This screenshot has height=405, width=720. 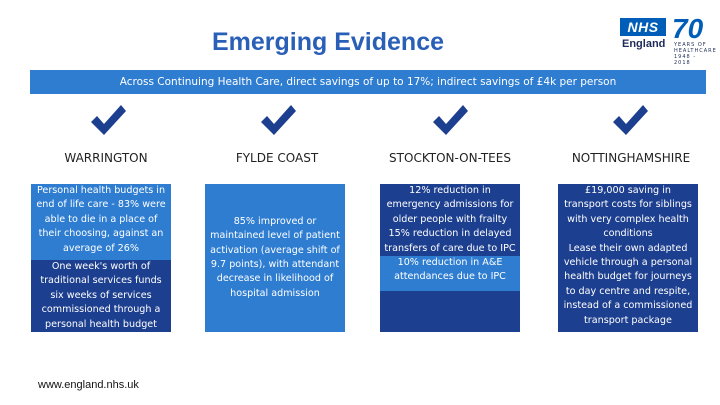 I want to click on page-title: Emerging Evidence, so click(x=328, y=42).